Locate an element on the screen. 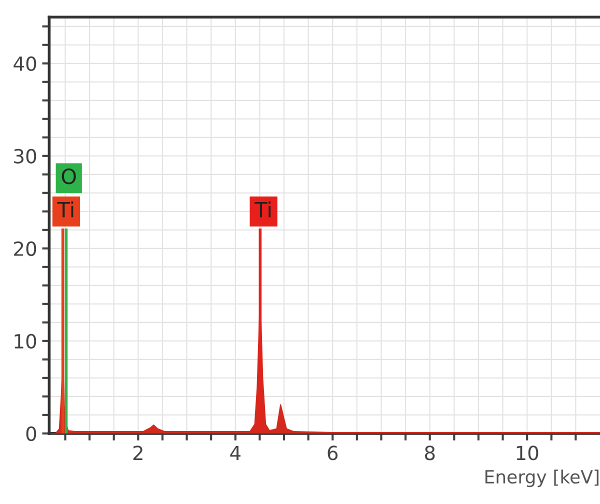 The width and height of the screenshot is (600, 504). y-tick-label: 20 is located at coordinates (25, 248).